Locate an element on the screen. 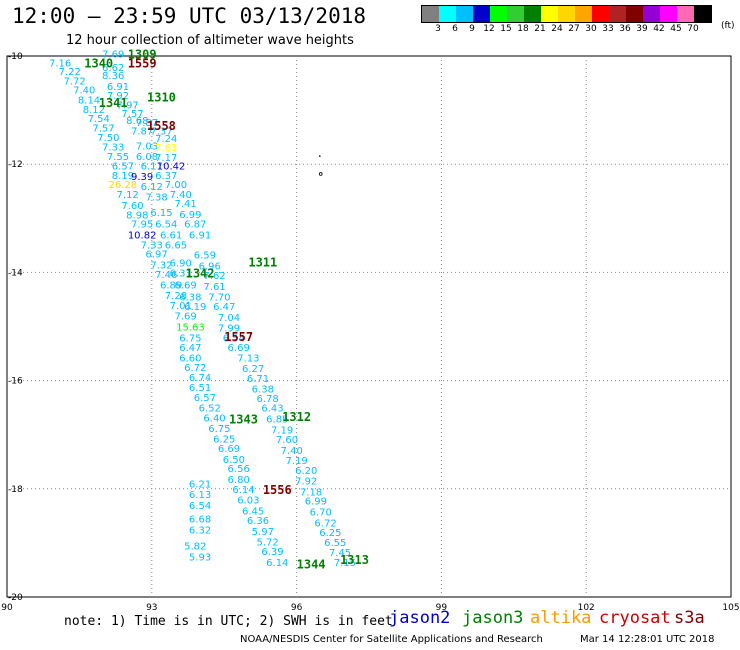  wave-height-label: 7.95 is located at coordinates (142, 225).